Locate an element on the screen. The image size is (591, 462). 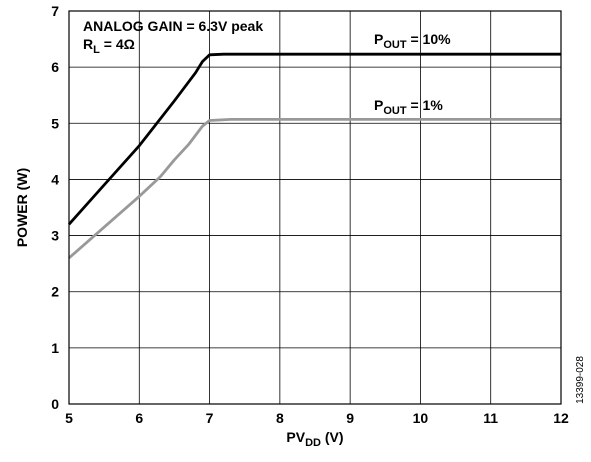
annotation-rl-sub: L is located at coordinates (96, 50).